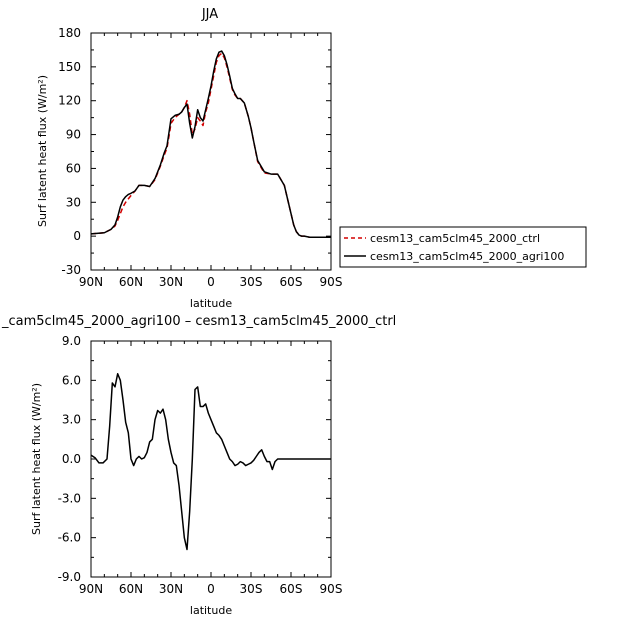 This screenshot has width=622, height=623. What do you see at coordinates (36, 459) in the screenshot?
I see `bottom-ylabel: Surf latent heat flux (W/m²)` at bounding box center [36, 459].